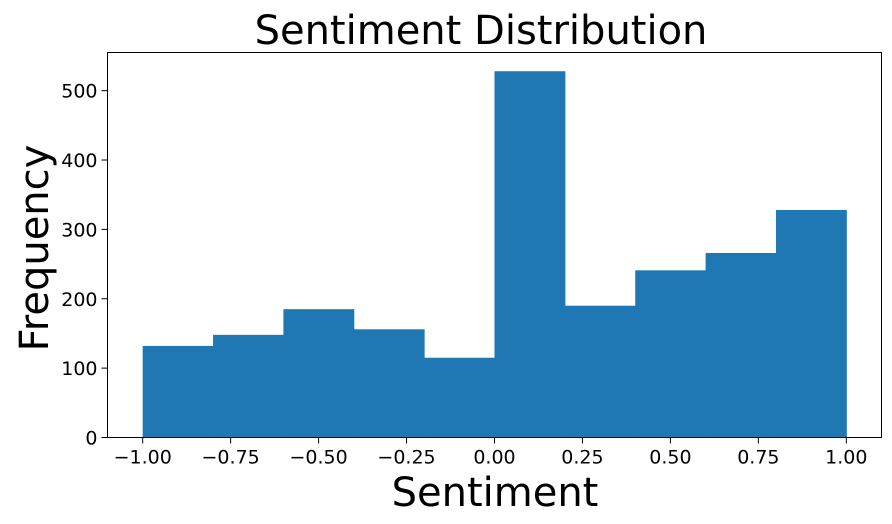 This screenshot has height=524, width=892. I want to click on x-tick-label: −0.75, so click(231, 458).